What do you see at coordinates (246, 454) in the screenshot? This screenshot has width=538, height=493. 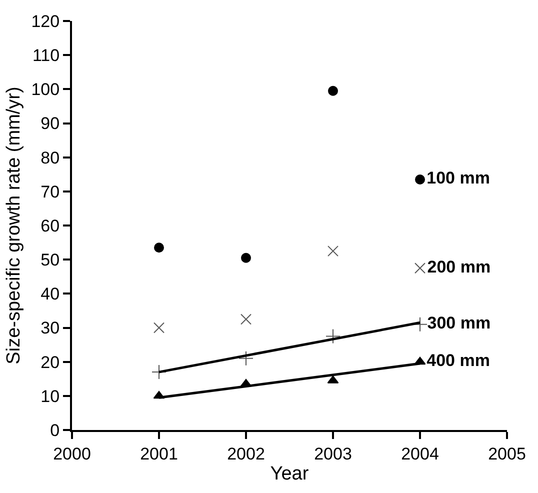 I see `x-tick-label: 2002` at bounding box center [246, 454].